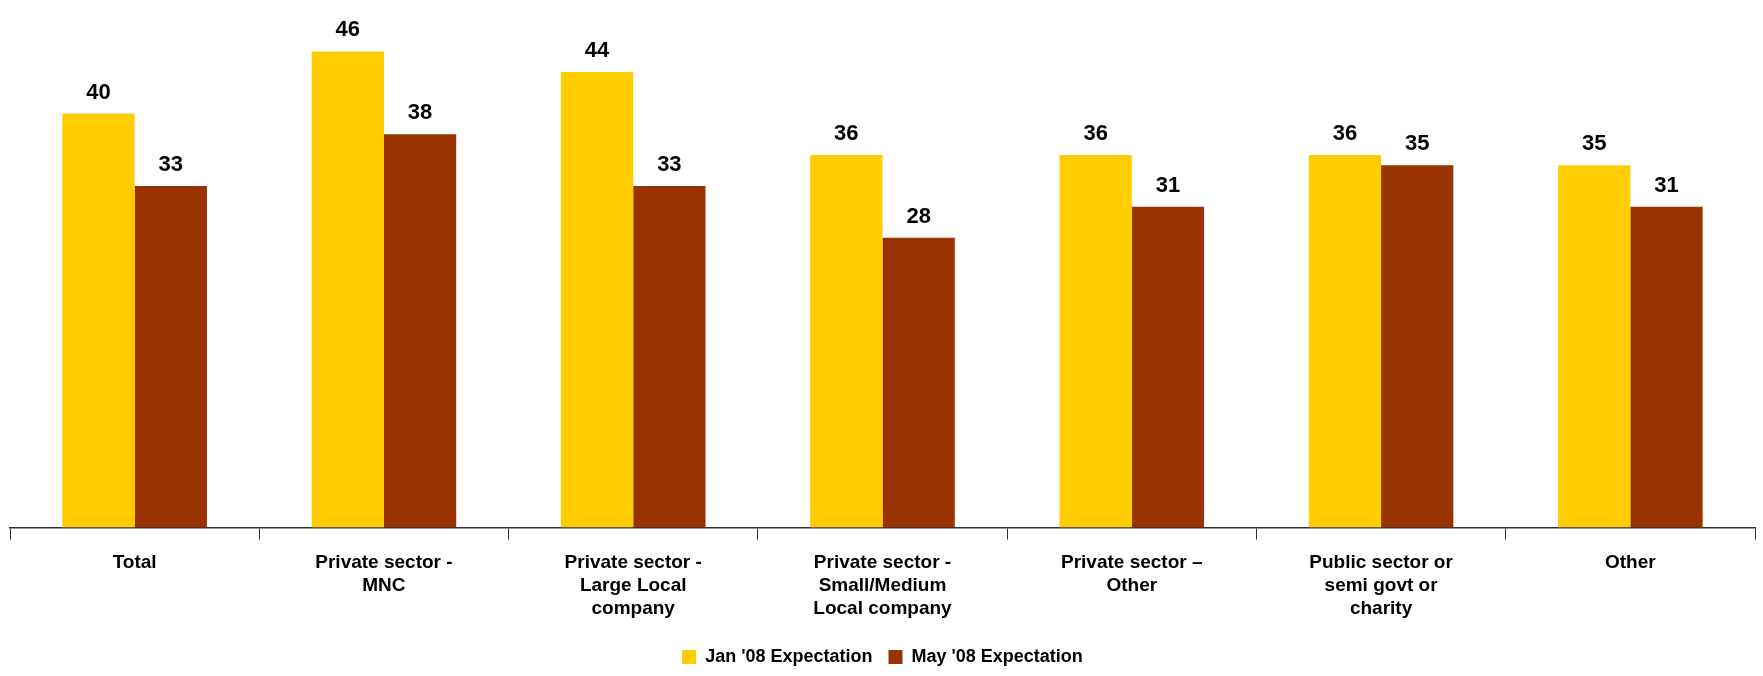 Image resolution: width=1763 pixels, height=676 pixels. What do you see at coordinates (1132, 573) in the screenshot?
I see `x-tick-label: Private sector – Other` at bounding box center [1132, 573].